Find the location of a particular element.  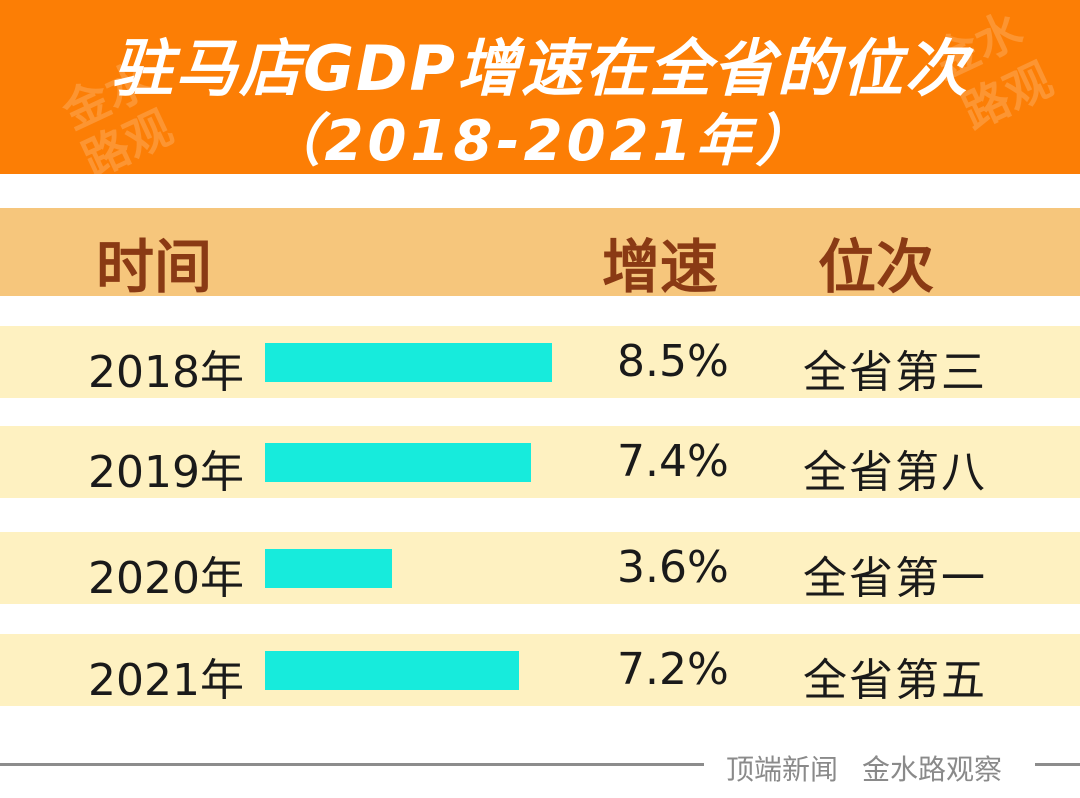

row-growth-value: 8.5% is located at coordinates (673, 361).